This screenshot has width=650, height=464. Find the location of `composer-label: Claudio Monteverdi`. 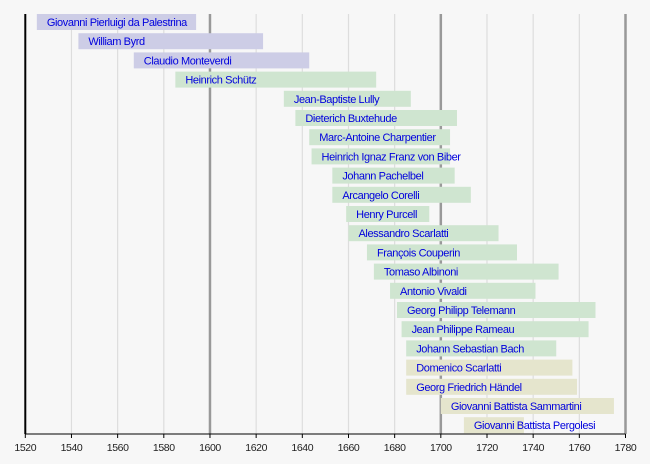

composer-label: Claudio Monteverdi is located at coordinates (188, 61).